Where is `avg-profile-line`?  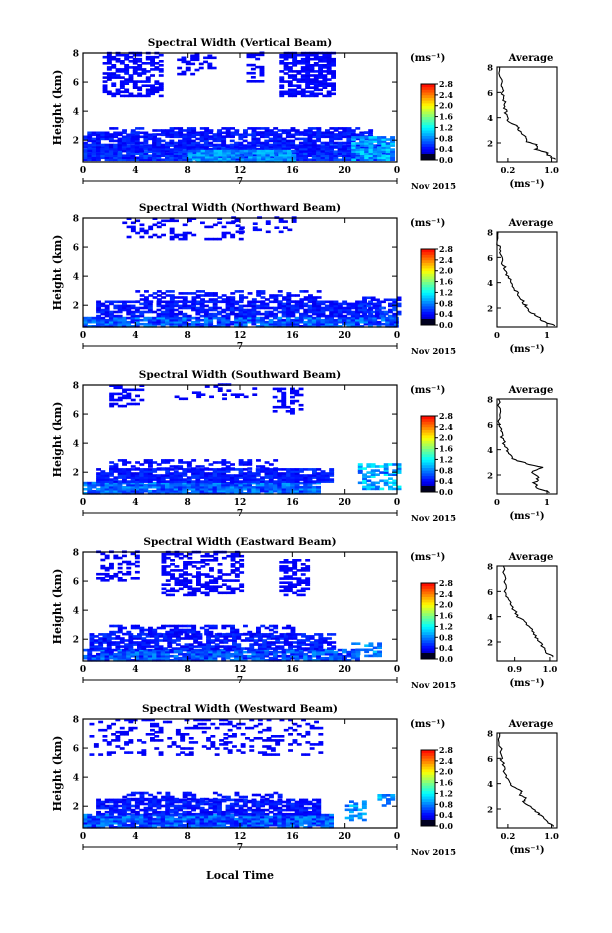
avg-profile-line is located at coordinates (527, 113).